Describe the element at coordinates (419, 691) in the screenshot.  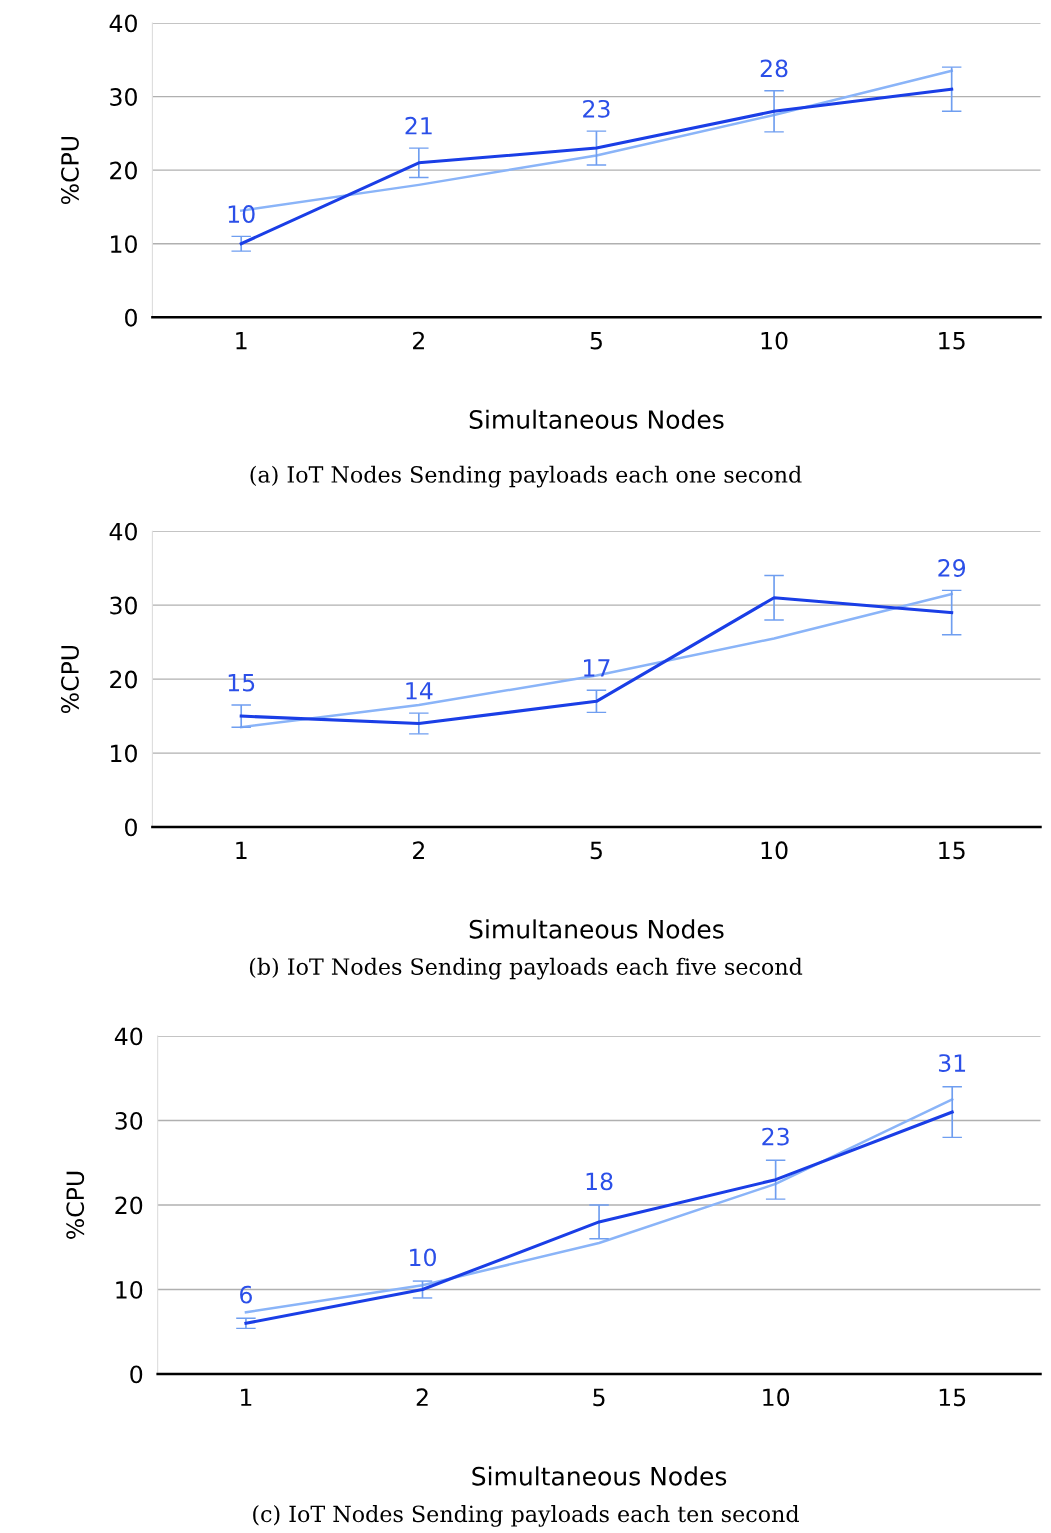
I see `data-label: 14` at that location.